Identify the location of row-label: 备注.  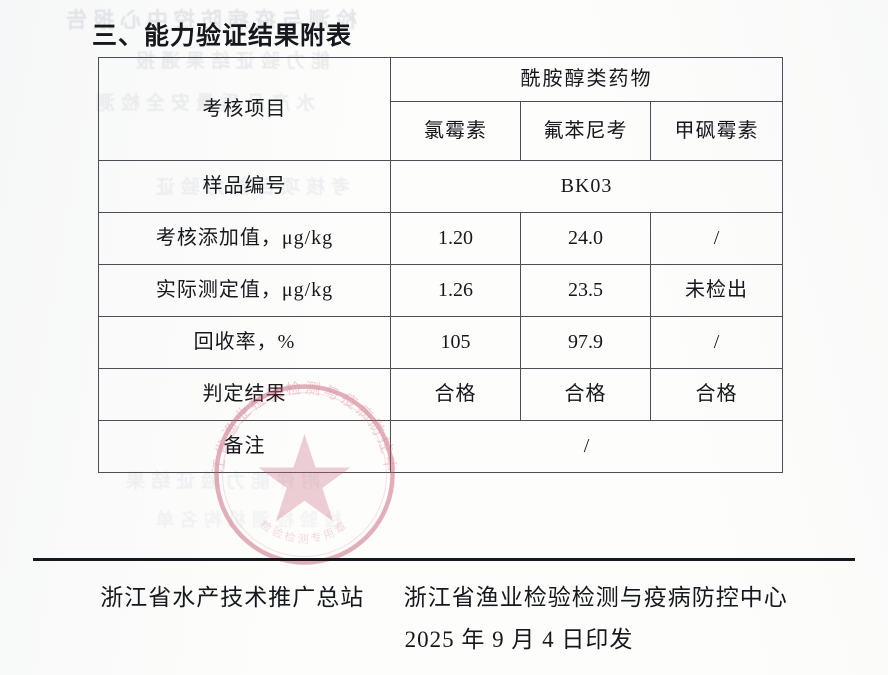
(244, 446).